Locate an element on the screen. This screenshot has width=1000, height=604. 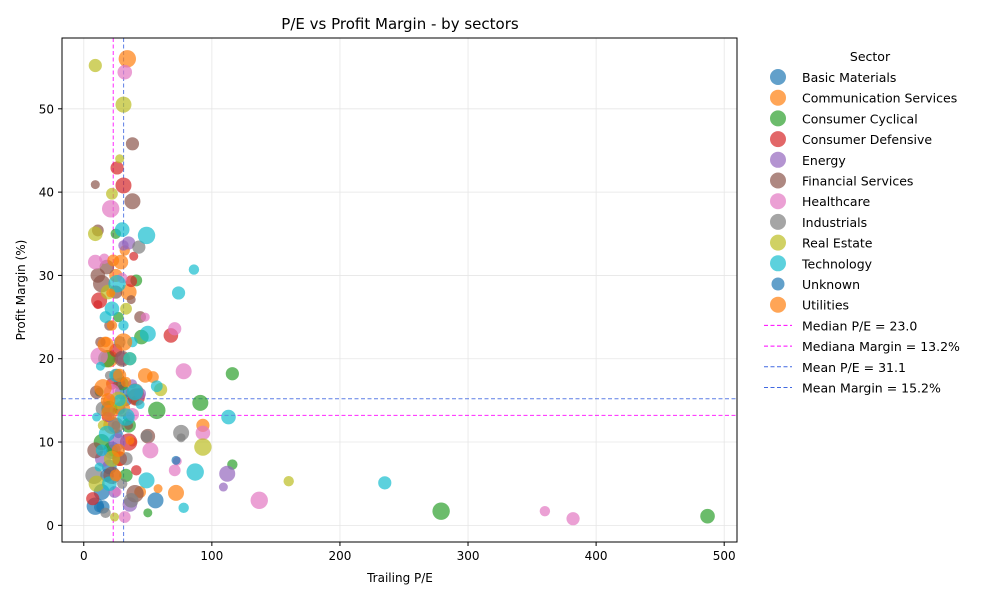
x-tick-label: 200 is located at coordinates (339, 556).